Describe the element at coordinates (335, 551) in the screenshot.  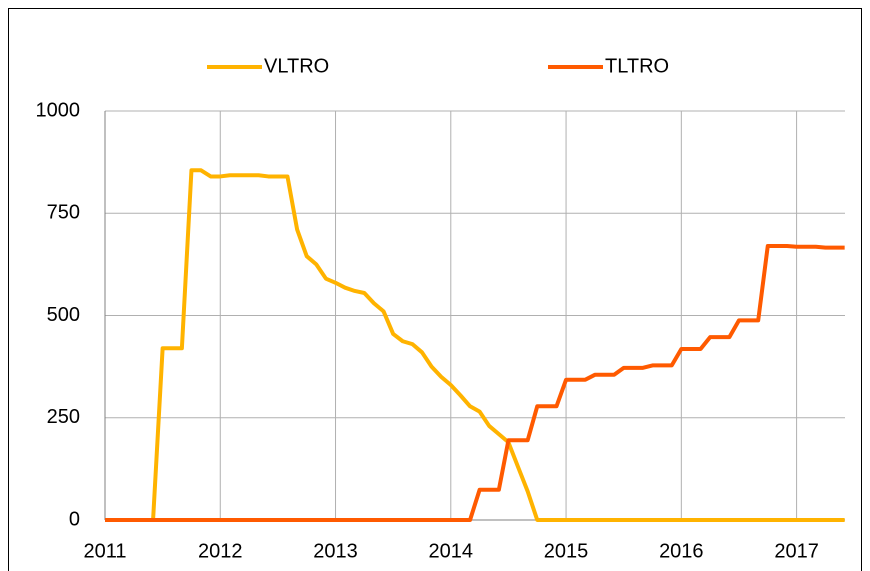
I see `x-tick-label: 2013` at that location.